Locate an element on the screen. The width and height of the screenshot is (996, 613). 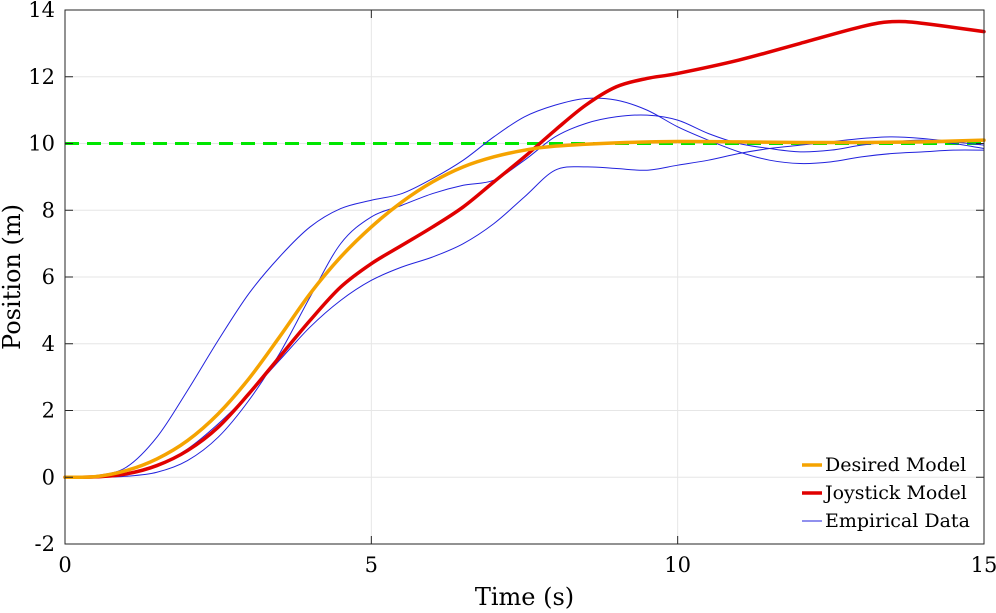
x-axis-label: Time (s) is located at coordinates (524, 597).